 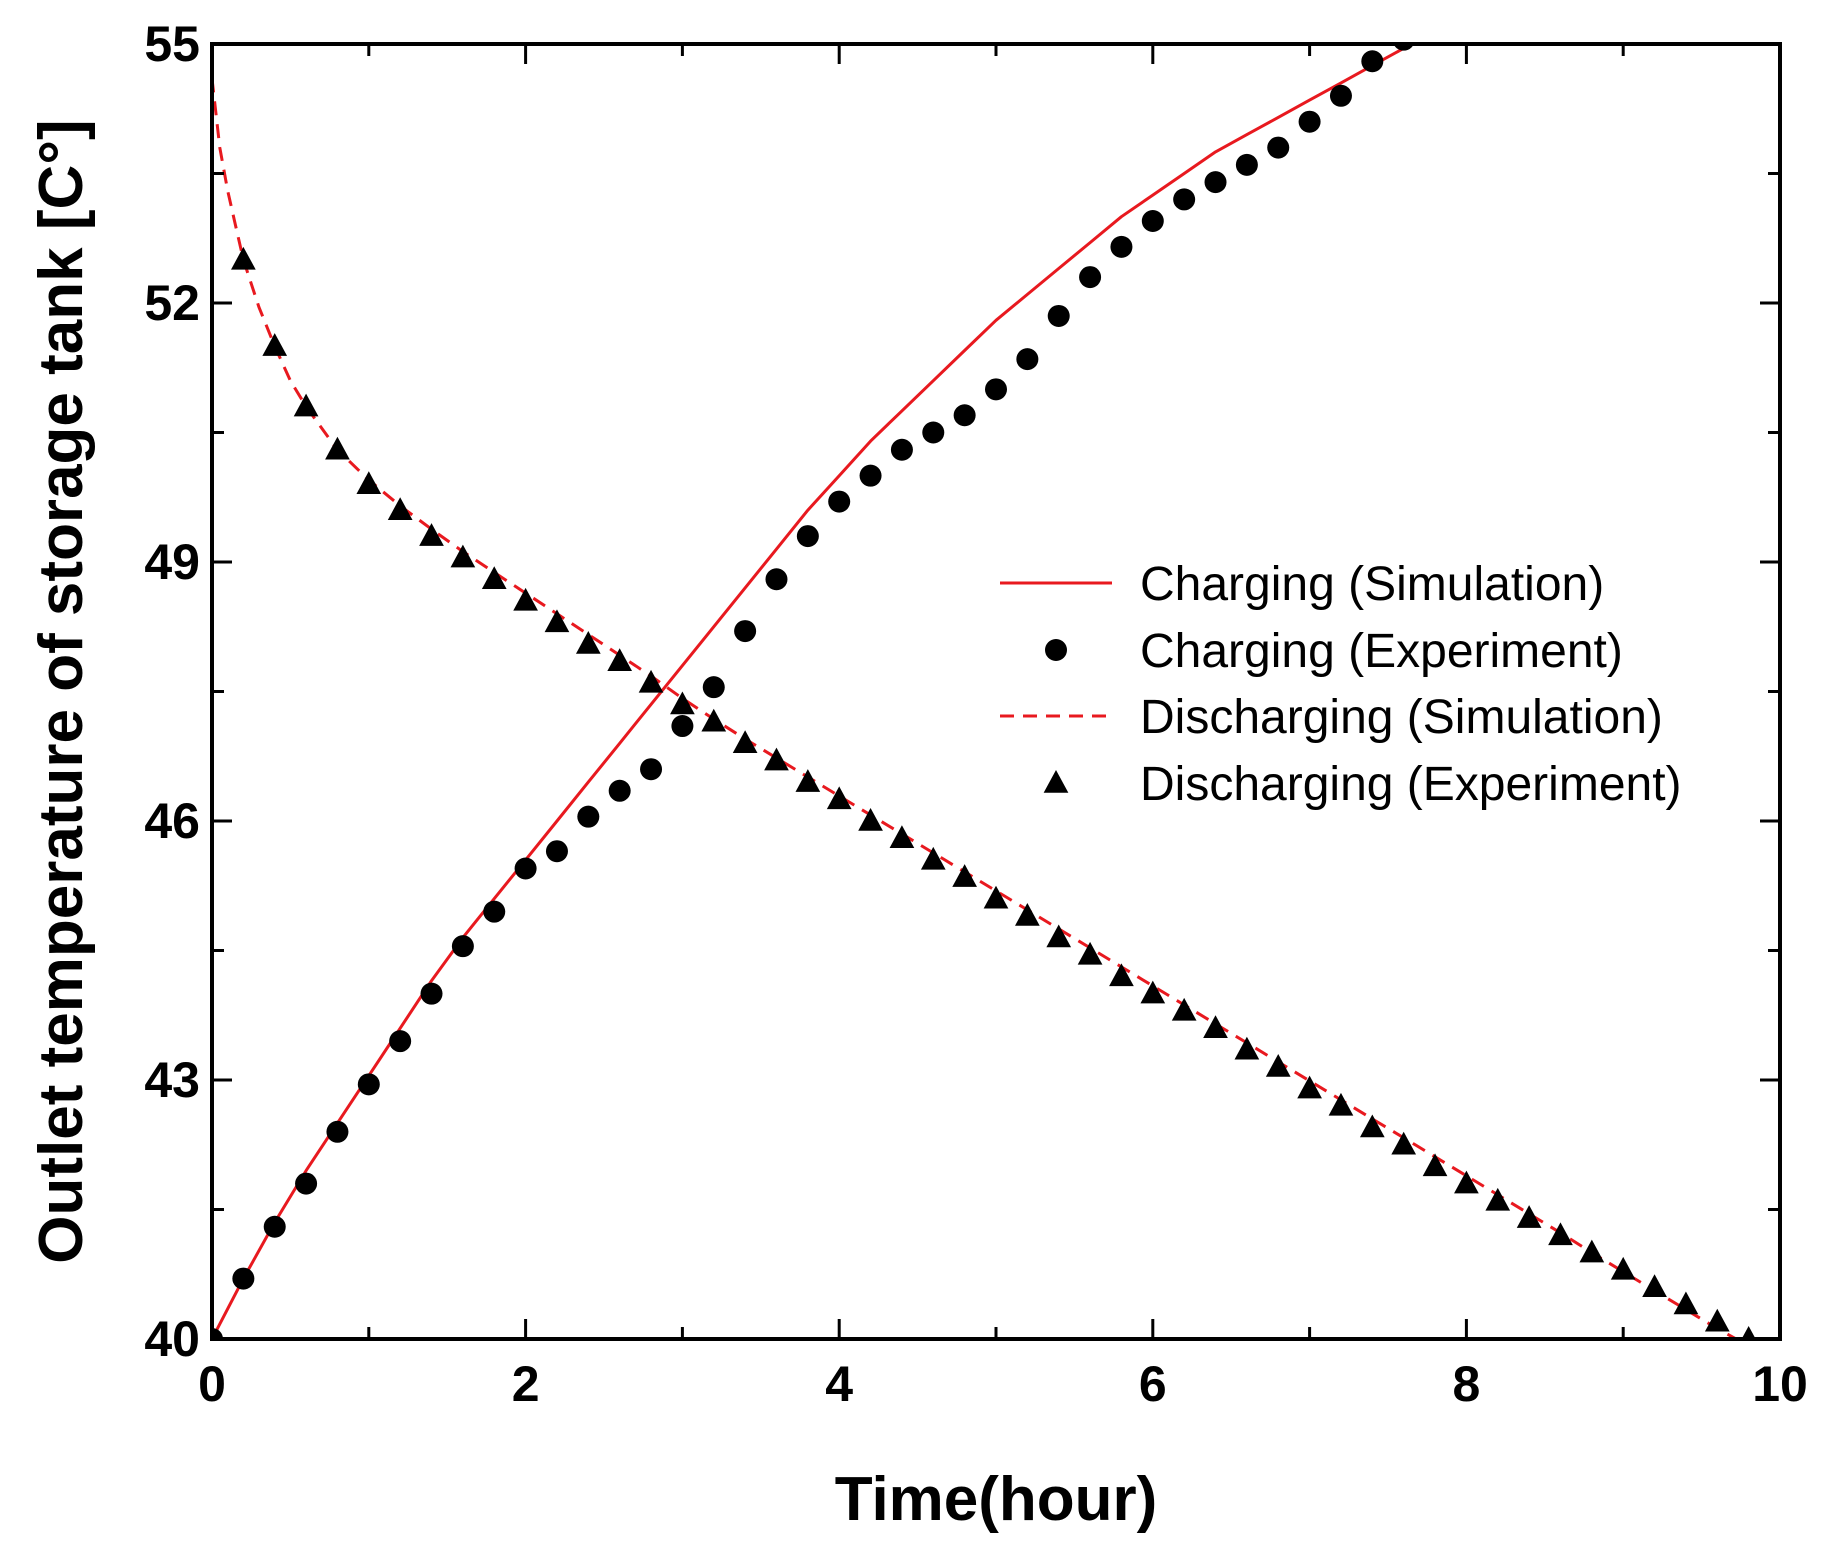 I want to click on legend-discharging-experiment-swatch, so click(x=1056, y=781).